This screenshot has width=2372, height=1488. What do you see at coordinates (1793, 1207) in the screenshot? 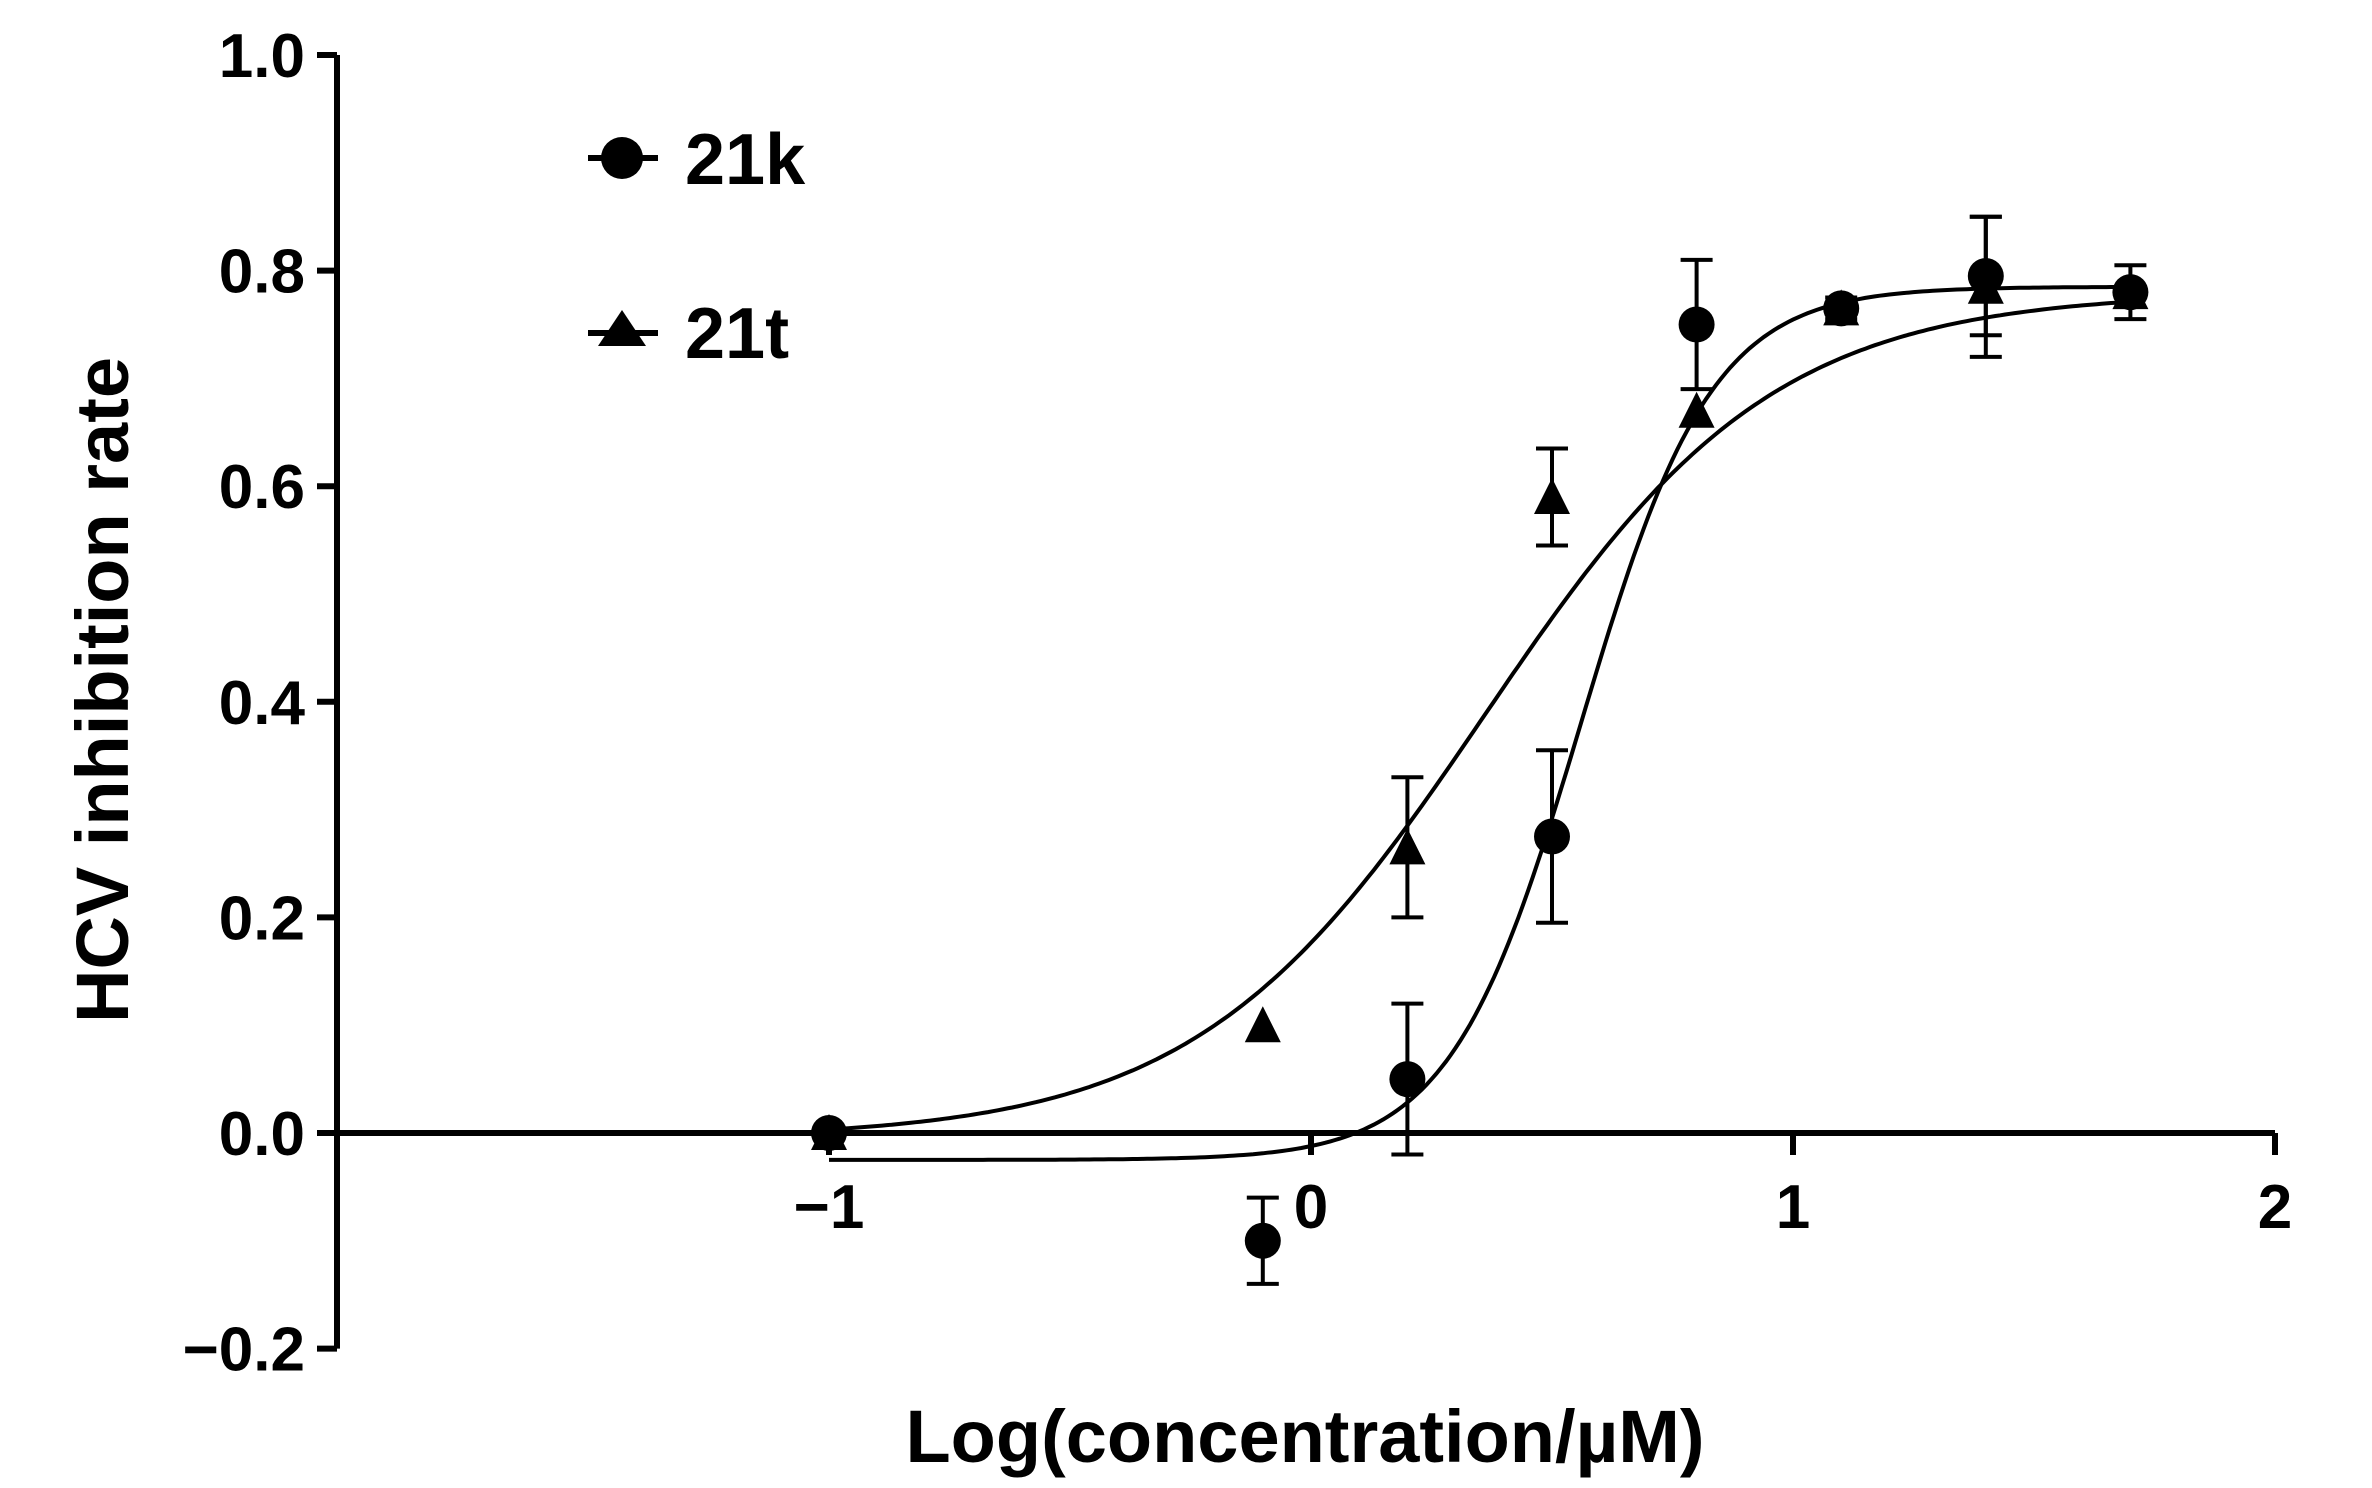
I see `x-tick-label: 1` at bounding box center [1793, 1207].